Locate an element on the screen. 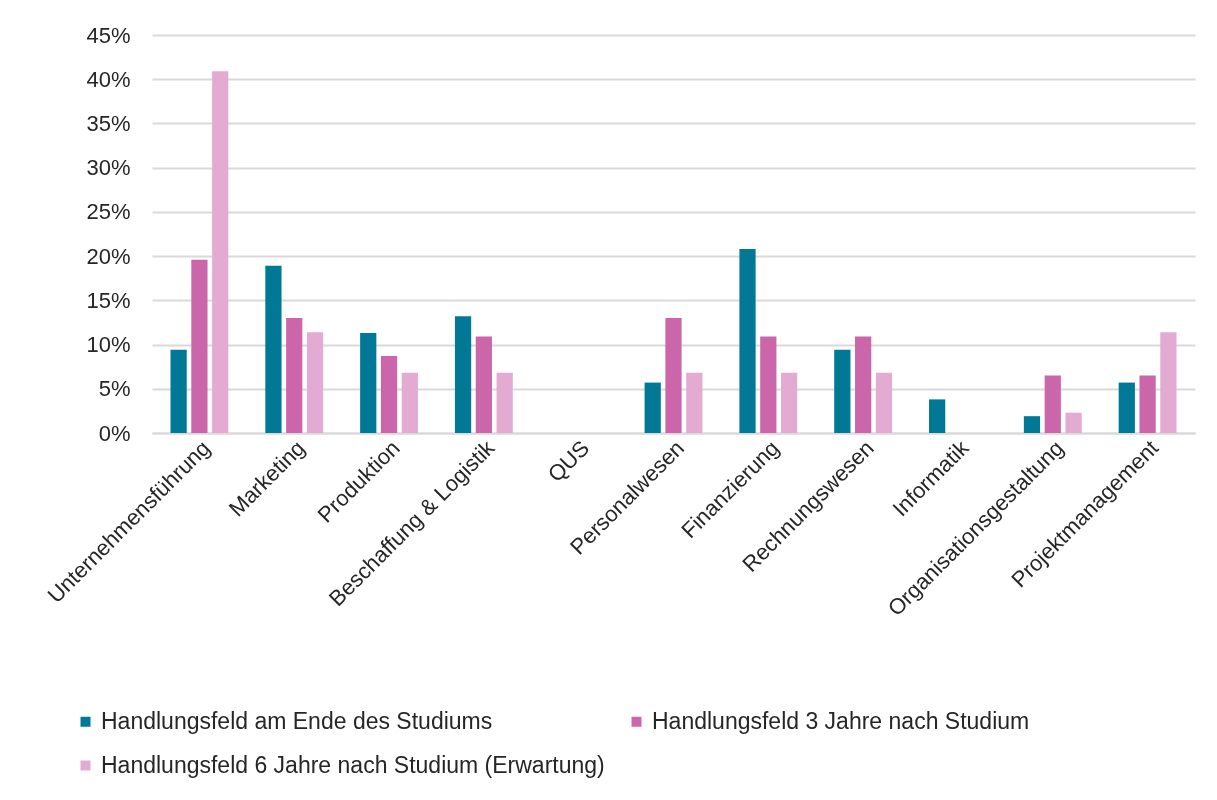 This screenshot has height=800, width=1217. legend-label: Handlungsfeld 3 Jahre nach Studium is located at coordinates (841, 720).